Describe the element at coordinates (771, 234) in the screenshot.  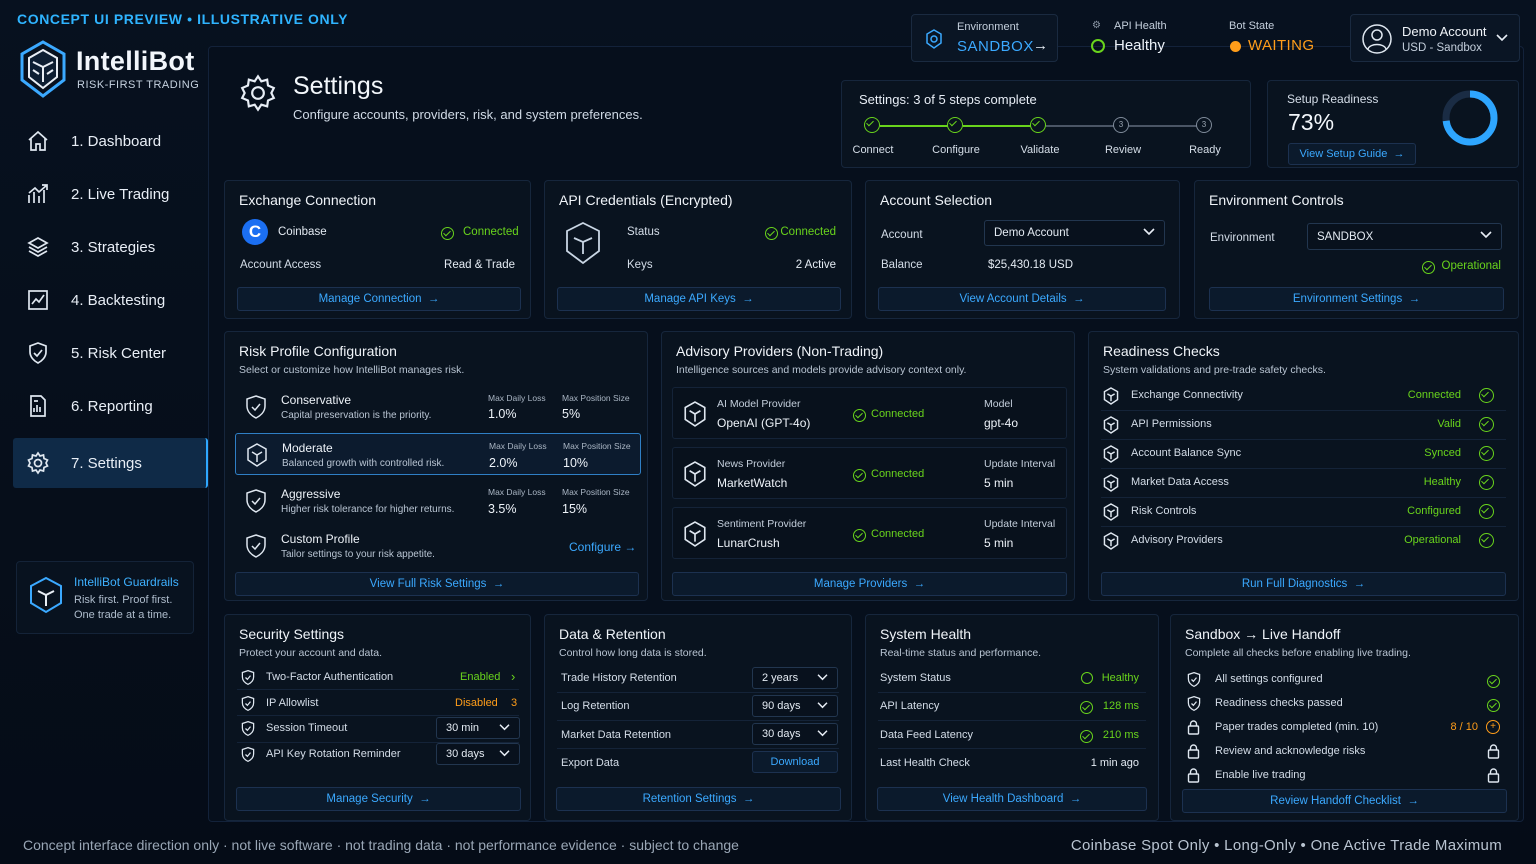
I see `connected-check-icon` at that location.